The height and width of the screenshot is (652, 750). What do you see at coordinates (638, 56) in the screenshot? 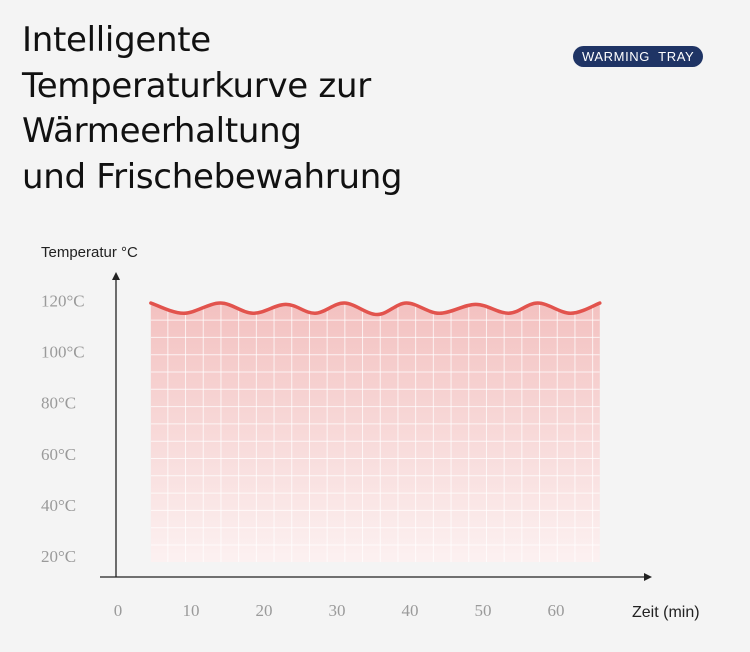
I see `warming-tray-badge: WARMING TRAY` at bounding box center [638, 56].